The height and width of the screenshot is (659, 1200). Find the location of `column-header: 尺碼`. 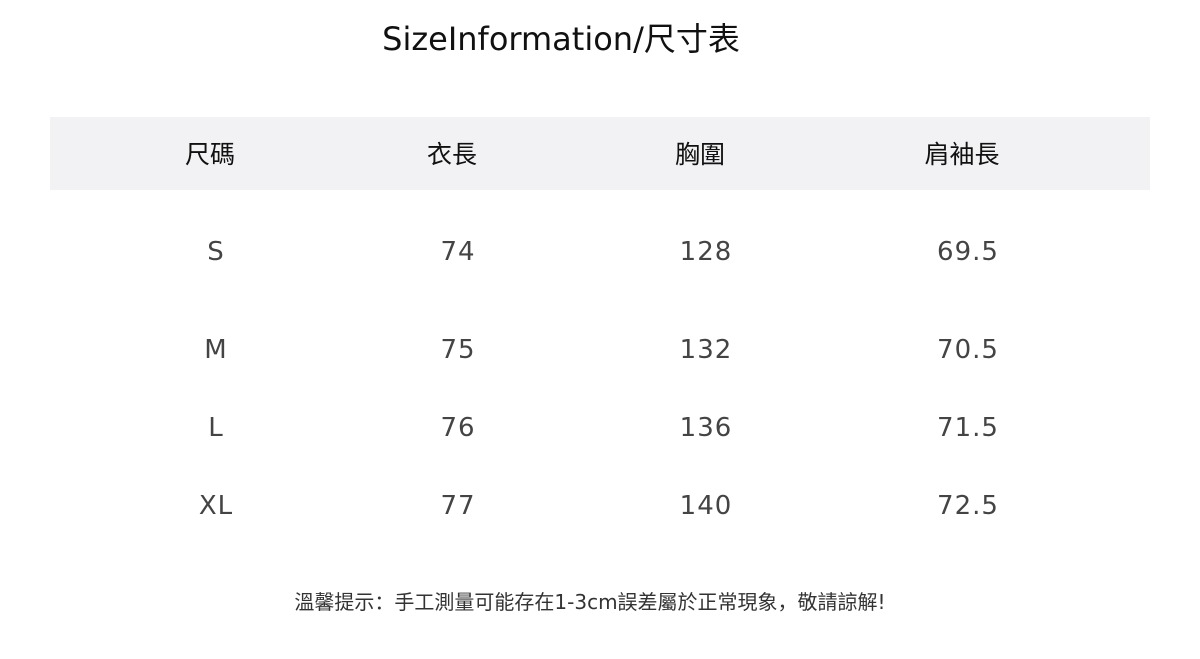

column-header: 尺碼 is located at coordinates (210, 154).